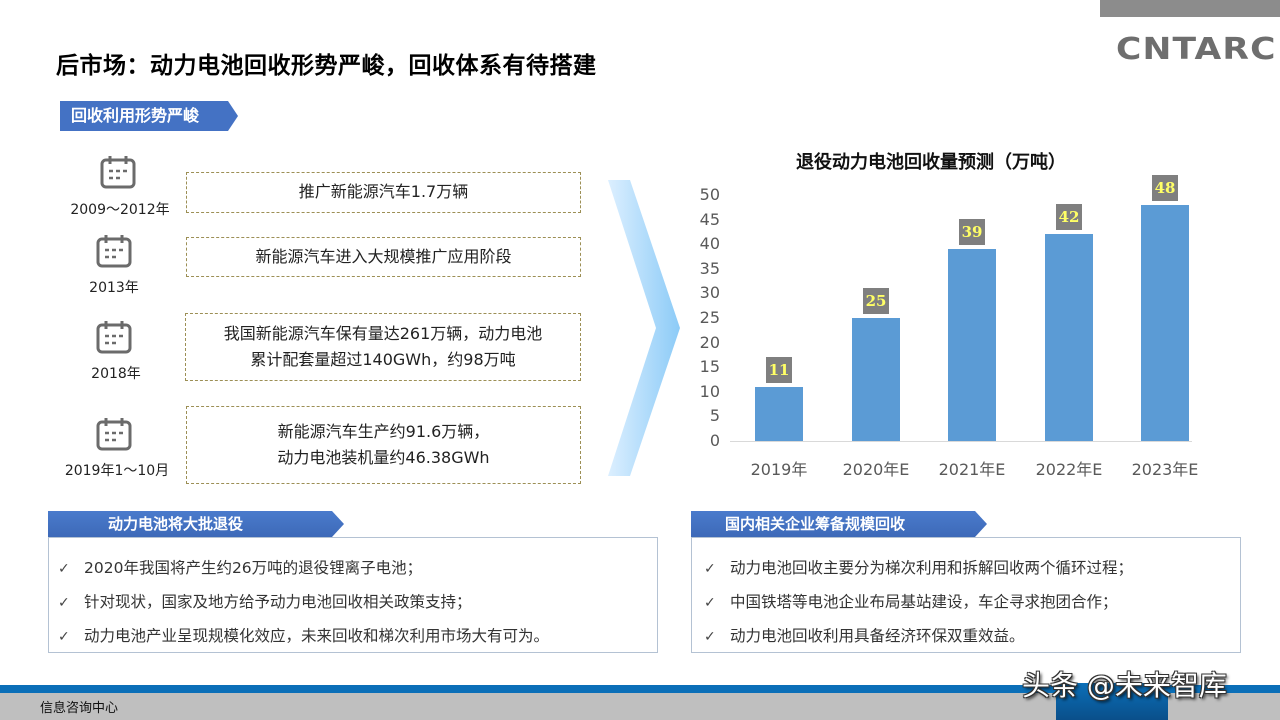 Image resolution: width=1280 pixels, height=720 pixels. Describe the element at coordinates (326, 66) in the screenshot. I see `page-title: 后市场：动力电池回收形势严峻，回收体系有待搭建` at that location.